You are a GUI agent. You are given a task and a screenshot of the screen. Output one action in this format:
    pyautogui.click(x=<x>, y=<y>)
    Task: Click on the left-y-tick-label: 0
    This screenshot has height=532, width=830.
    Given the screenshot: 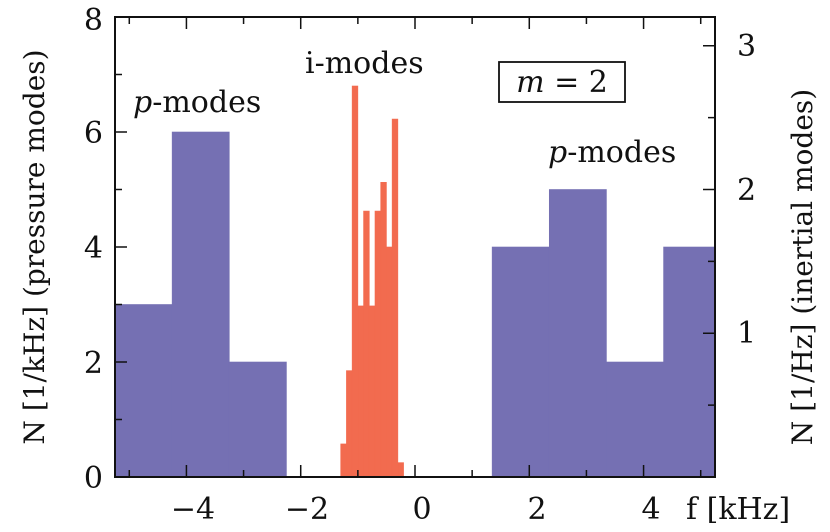 What is the action you would take?
    pyautogui.click(x=93, y=478)
    